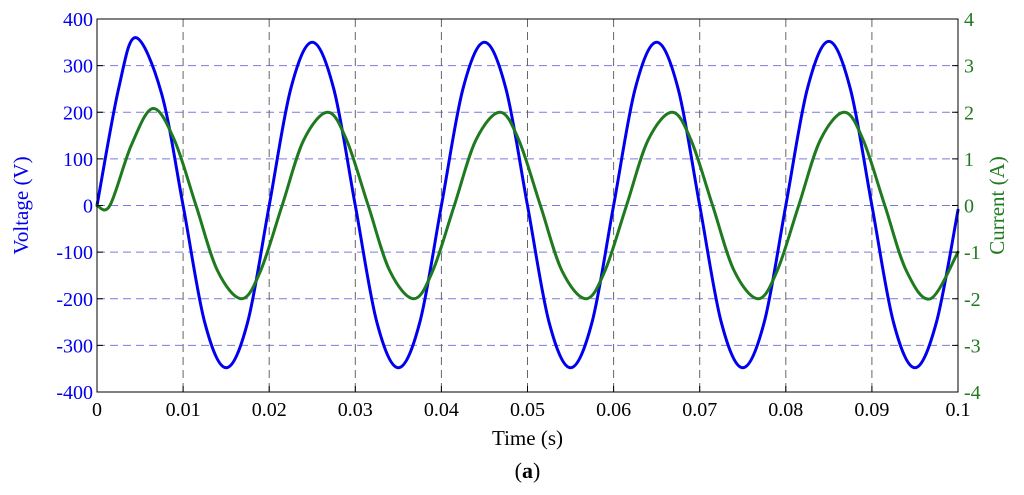 The height and width of the screenshot is (495, 1024). Describe the element at coordinates (871, 410) in the screenshot. I see `x-tick-label: 0.09` at that location.